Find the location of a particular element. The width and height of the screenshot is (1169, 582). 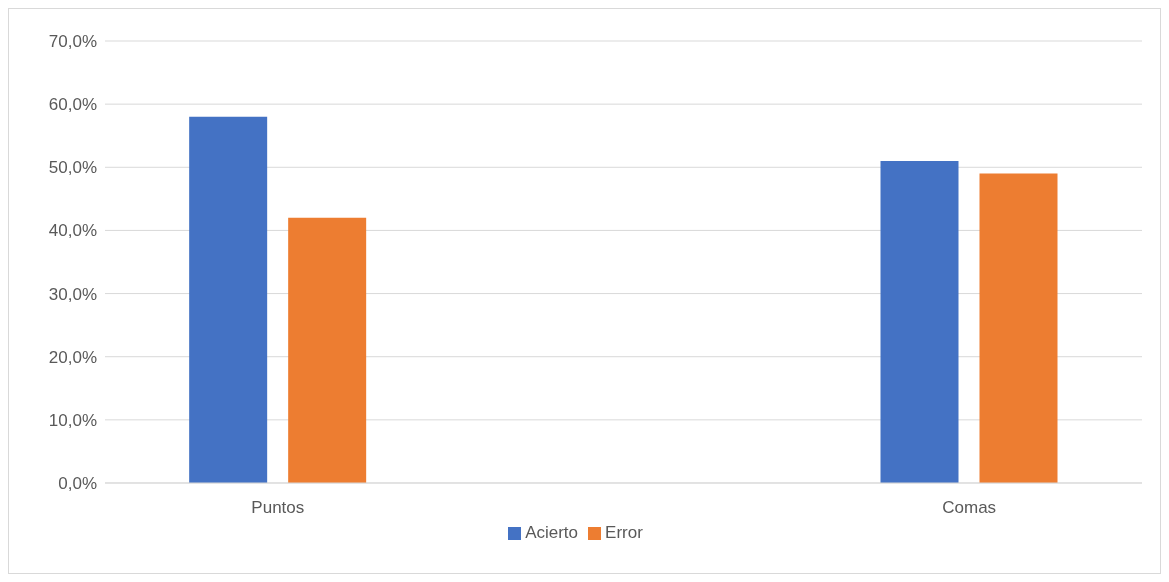

legend-label: Acierto is located at coordinates (552, 532).